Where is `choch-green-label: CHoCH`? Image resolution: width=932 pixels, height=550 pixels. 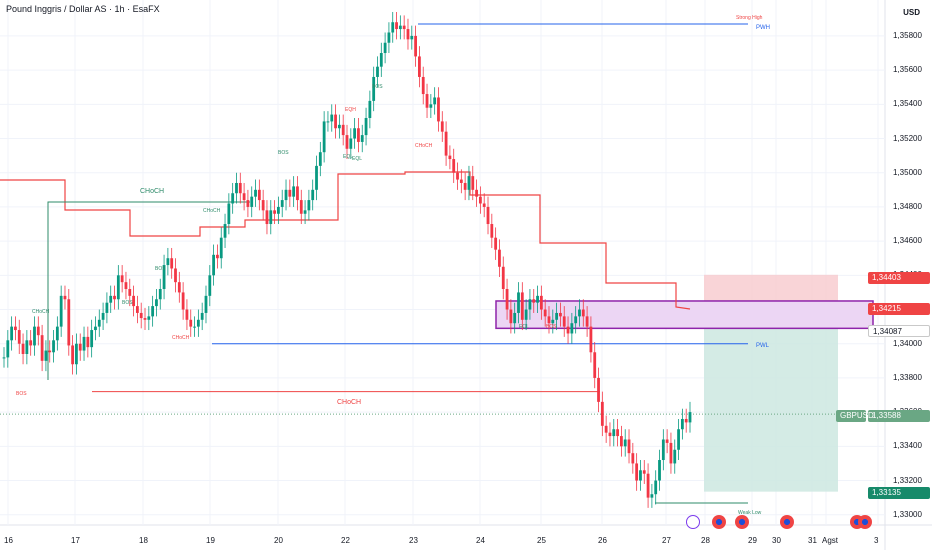
choch-green-label: CHoCH is located at coordinates (152, 191).